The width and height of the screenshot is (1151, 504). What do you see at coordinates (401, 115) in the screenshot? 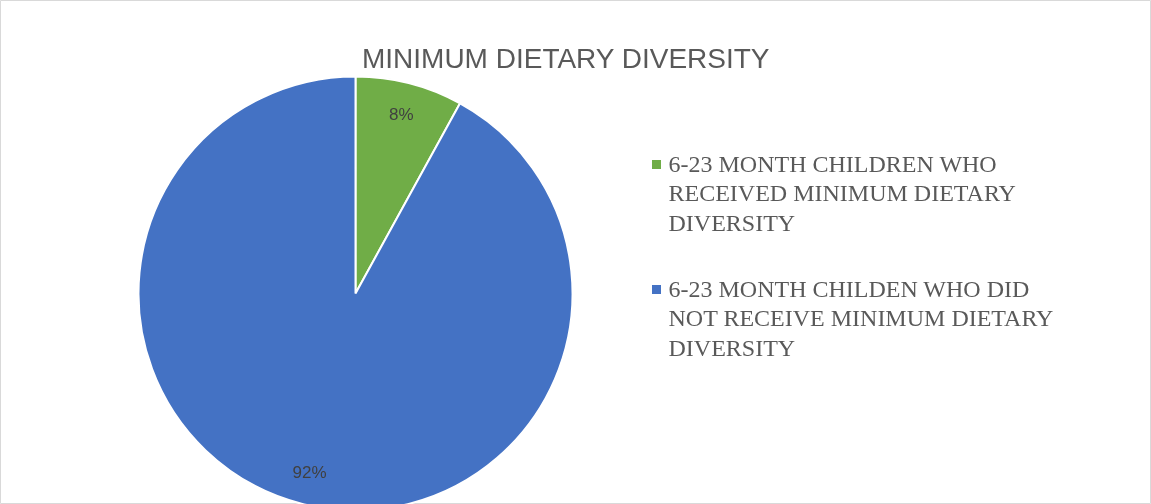
I see `data-label: 8%` at bounding box center [401, 115].